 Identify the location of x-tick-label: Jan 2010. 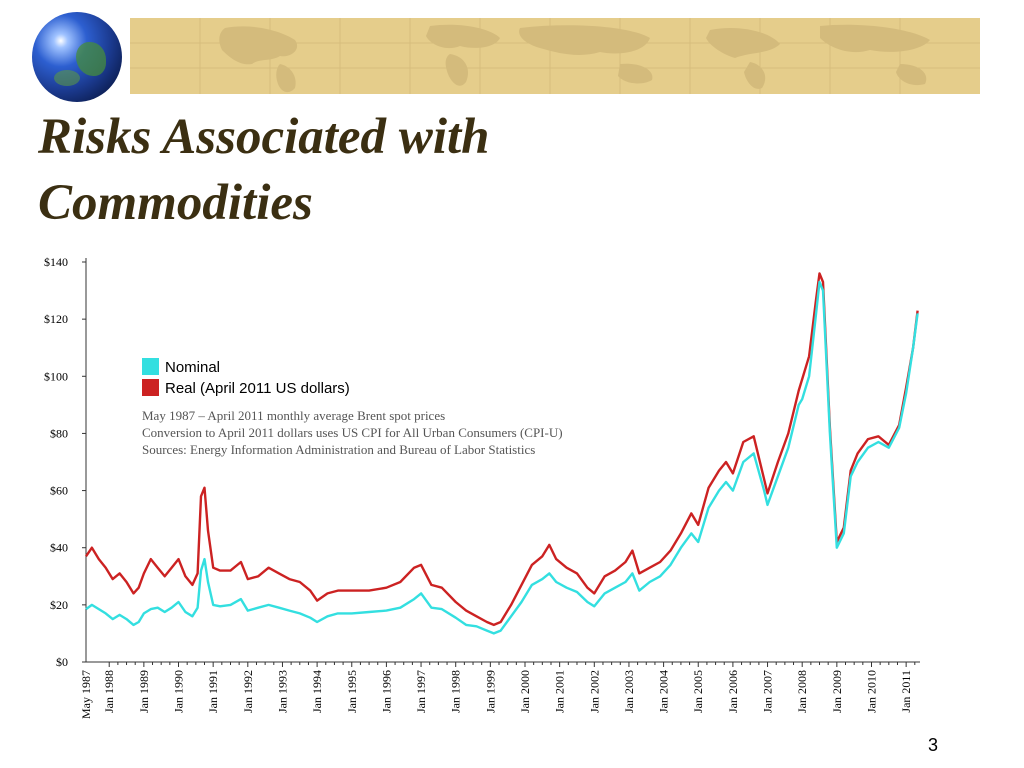
(871, 691).